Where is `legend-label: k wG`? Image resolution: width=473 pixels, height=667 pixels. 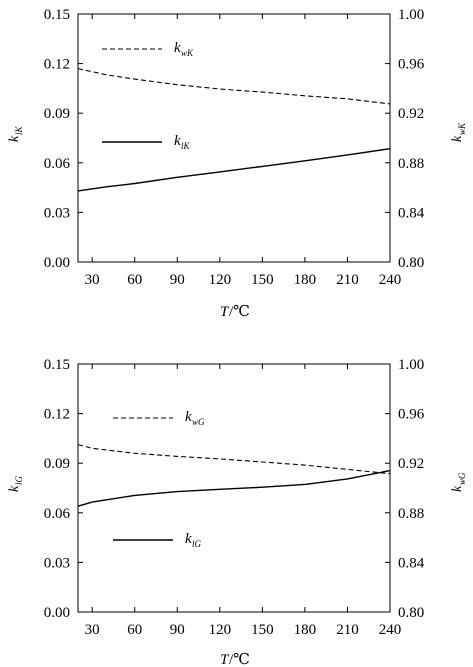
legend-label: k wG is located at coordinates (195, 418).